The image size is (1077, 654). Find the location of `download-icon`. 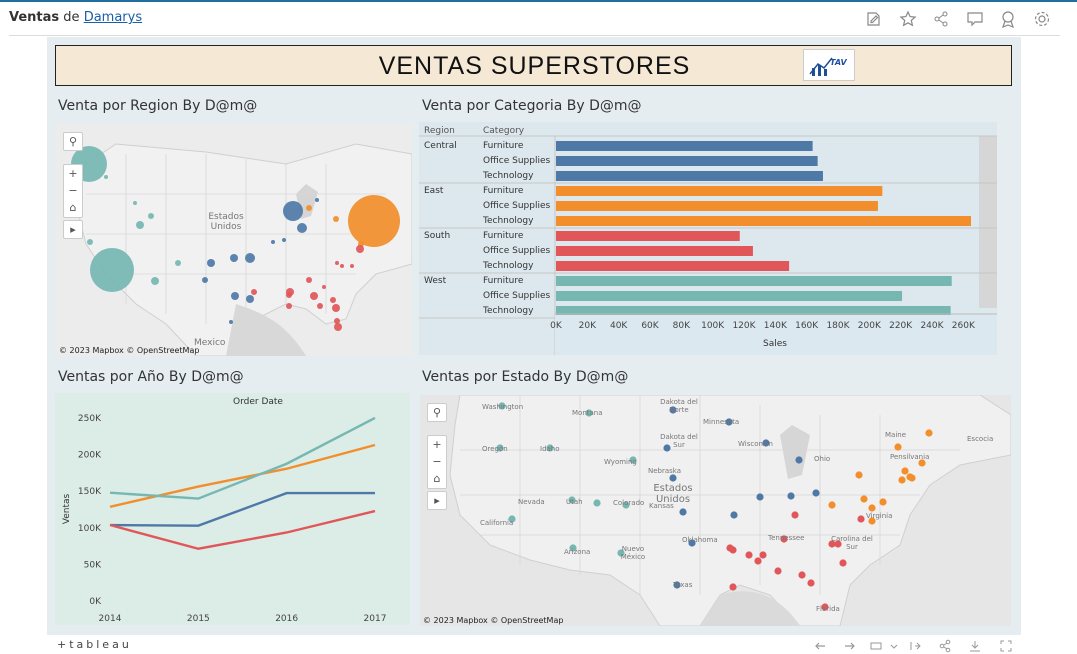

download-icon is located at coordinates (975, 645).